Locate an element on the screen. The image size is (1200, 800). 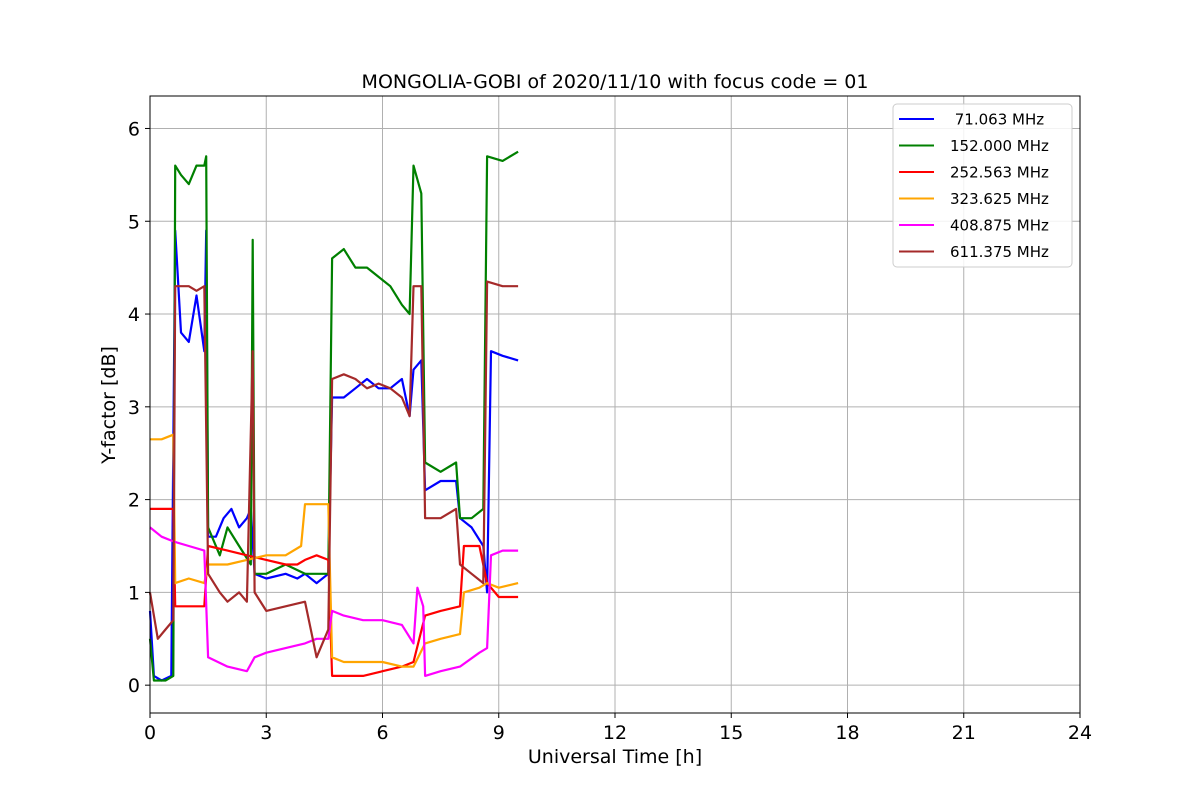
y-tick-label-4: 4 is located at coordinates (134, 315).